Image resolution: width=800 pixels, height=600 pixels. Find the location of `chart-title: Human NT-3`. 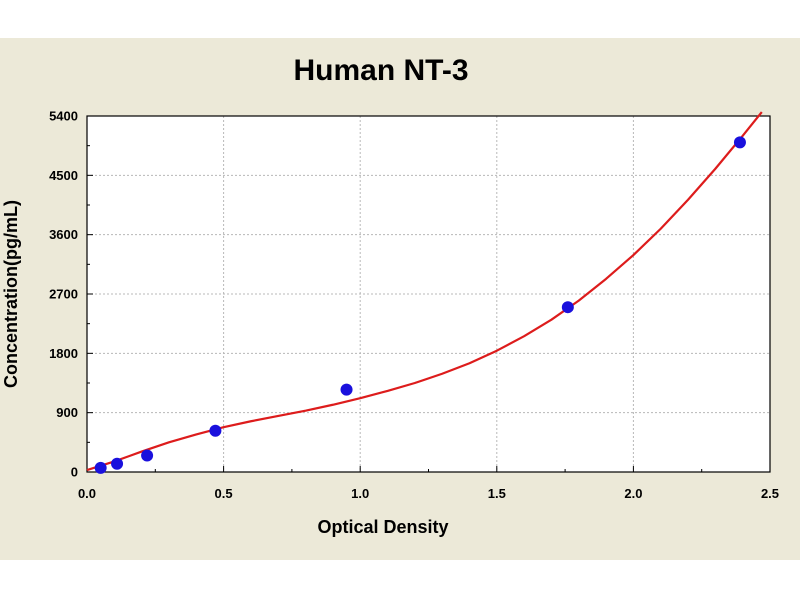

chart-title: Human NT-3 is located at coordinates (380, 70).